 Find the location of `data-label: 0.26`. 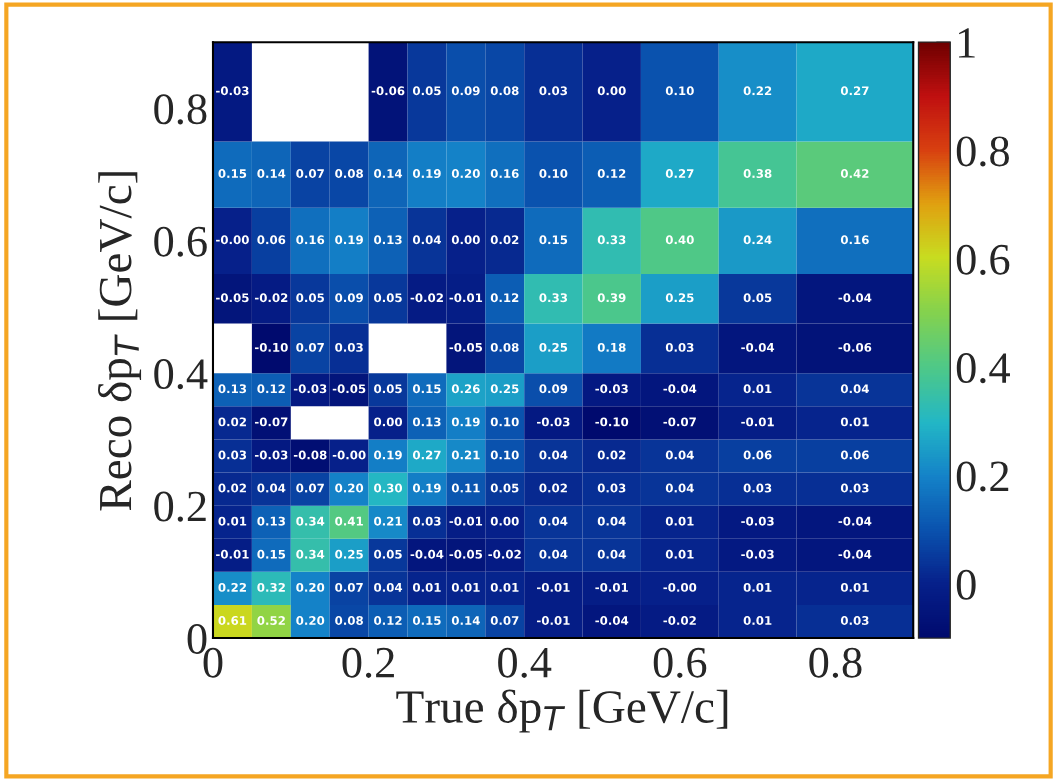

data-label: 0.26 is located at coordinates (465, 389).